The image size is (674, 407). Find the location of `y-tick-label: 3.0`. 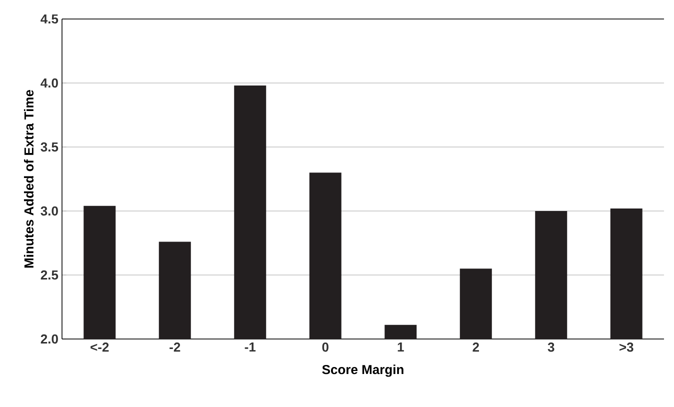

y-tick-label: 3.0 is located at coordinates (49, 211).